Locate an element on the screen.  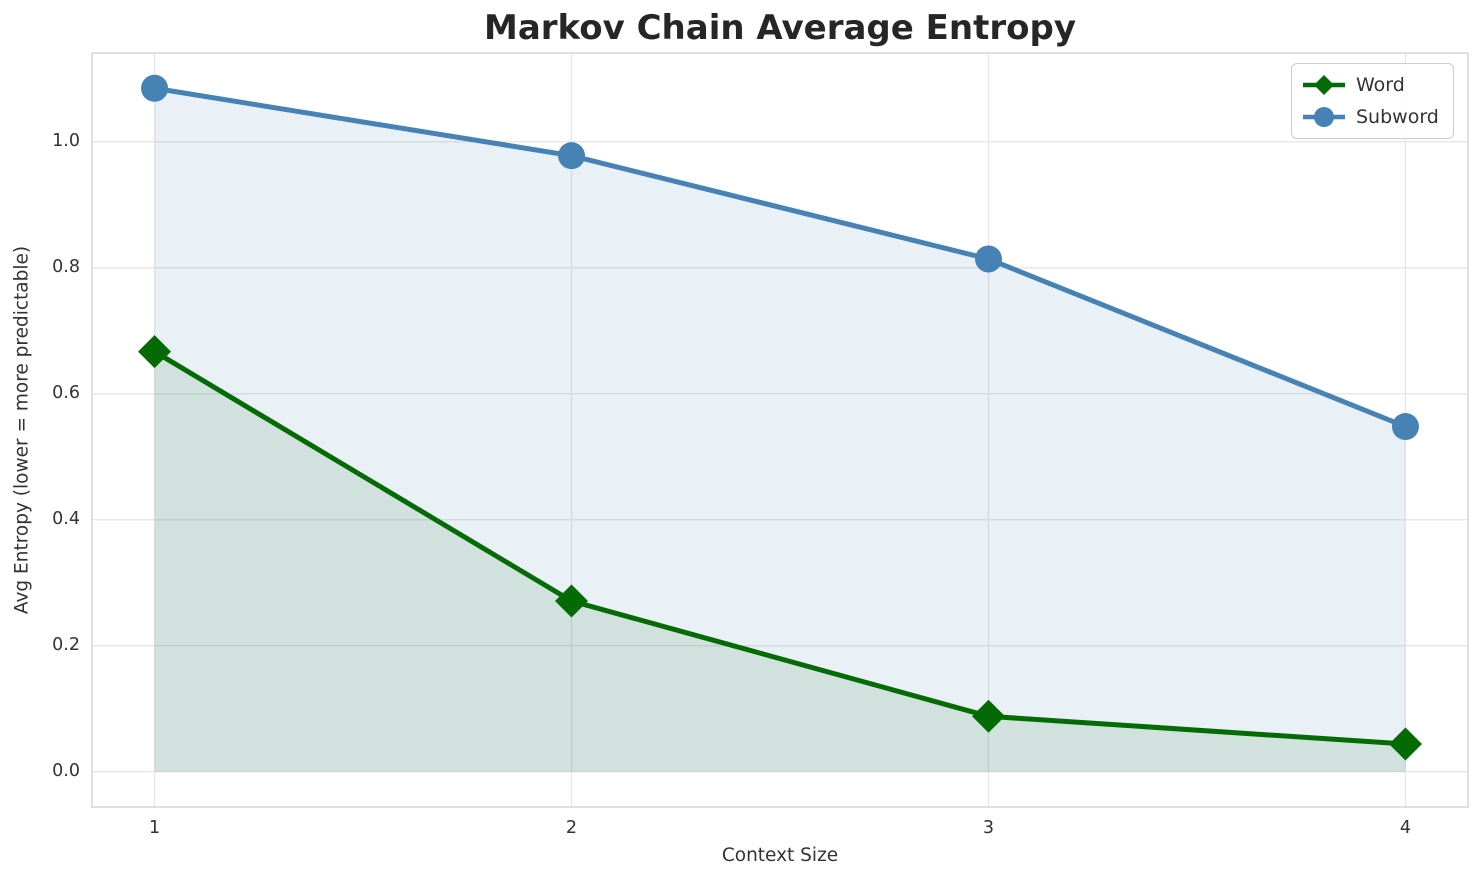
x-tick-label: 1 is located at coordinates (154, 828).